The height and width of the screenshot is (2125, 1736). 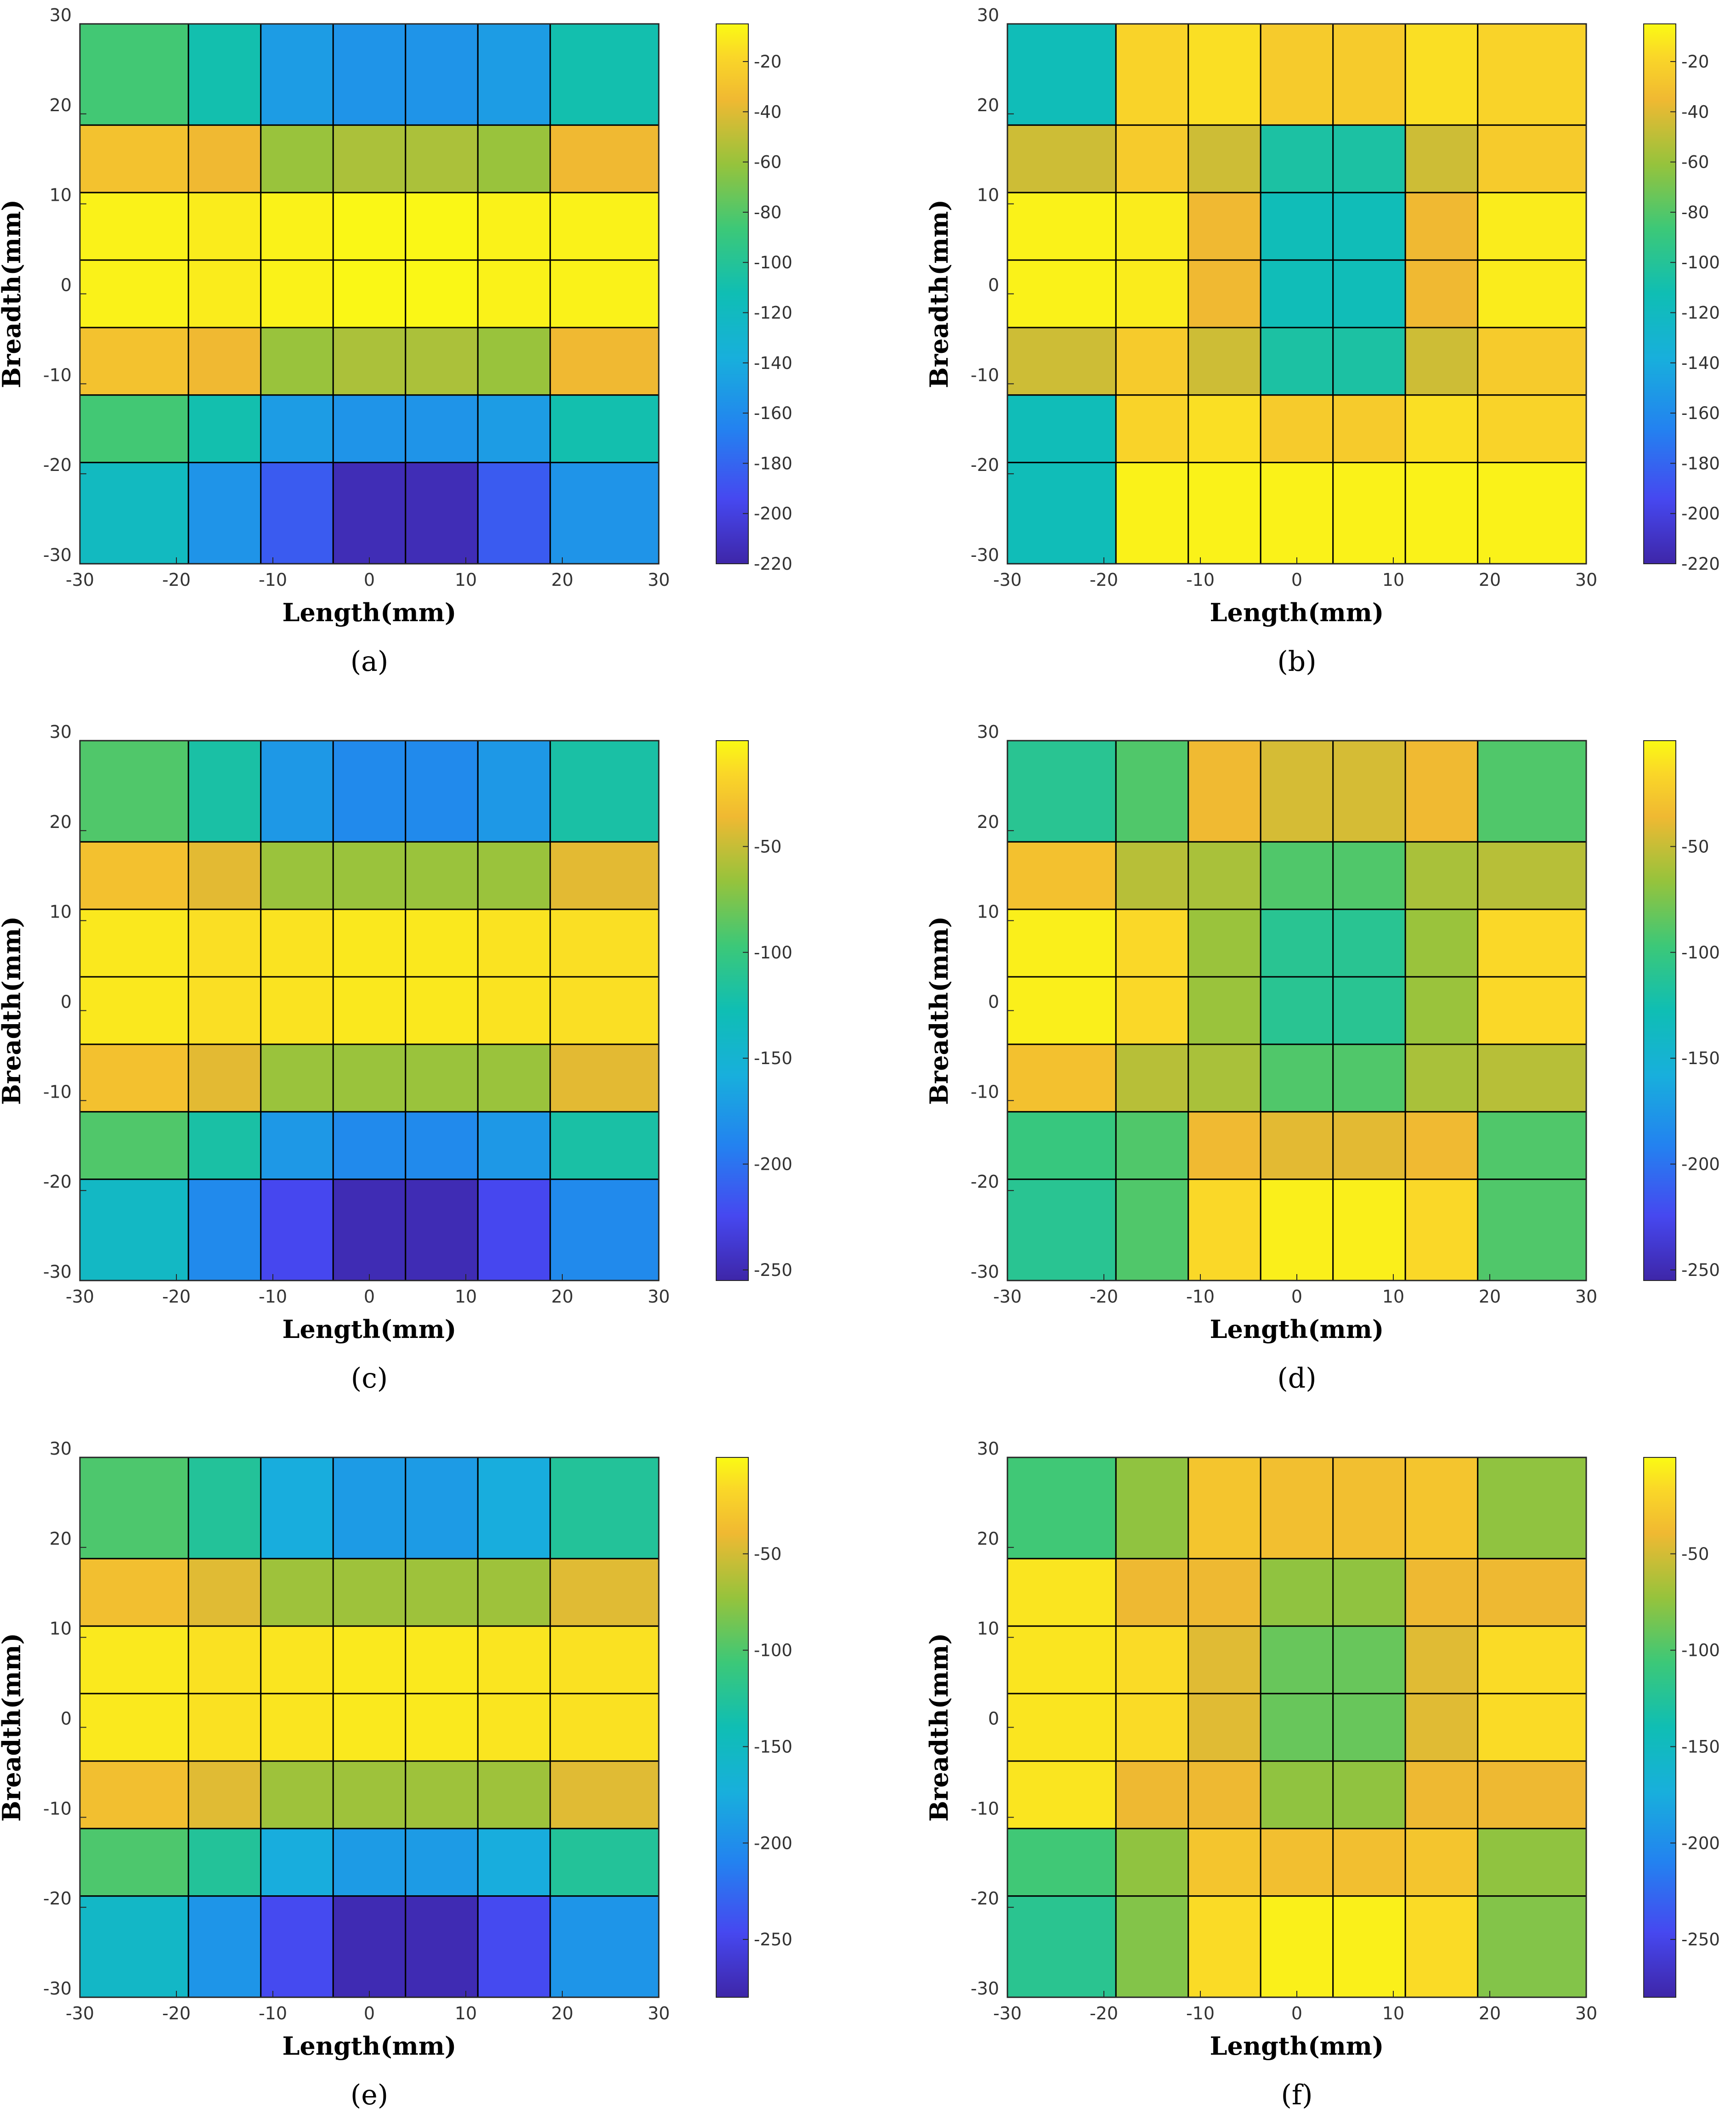 I want to click on colorbar-tick-label: -200, so click(x=1700, y=1843).